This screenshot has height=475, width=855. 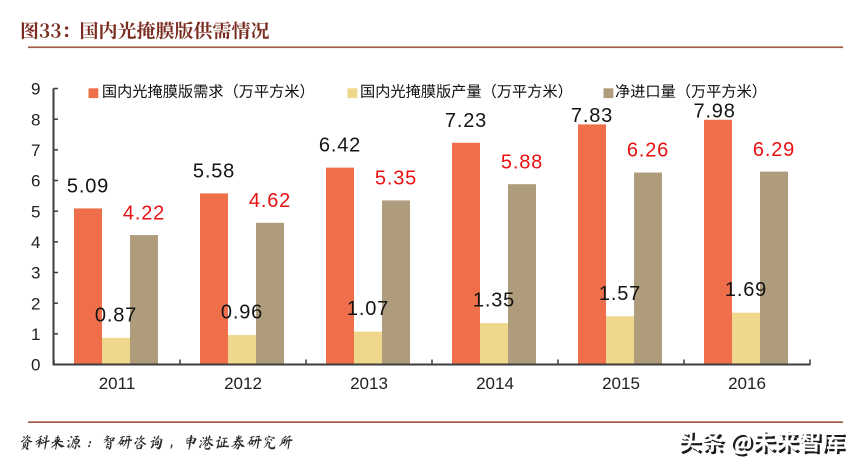 What do you see at coordinates (592, 116) in the screenshot?
I see `svg-text: 7.83` at bounding box center [592, 116].